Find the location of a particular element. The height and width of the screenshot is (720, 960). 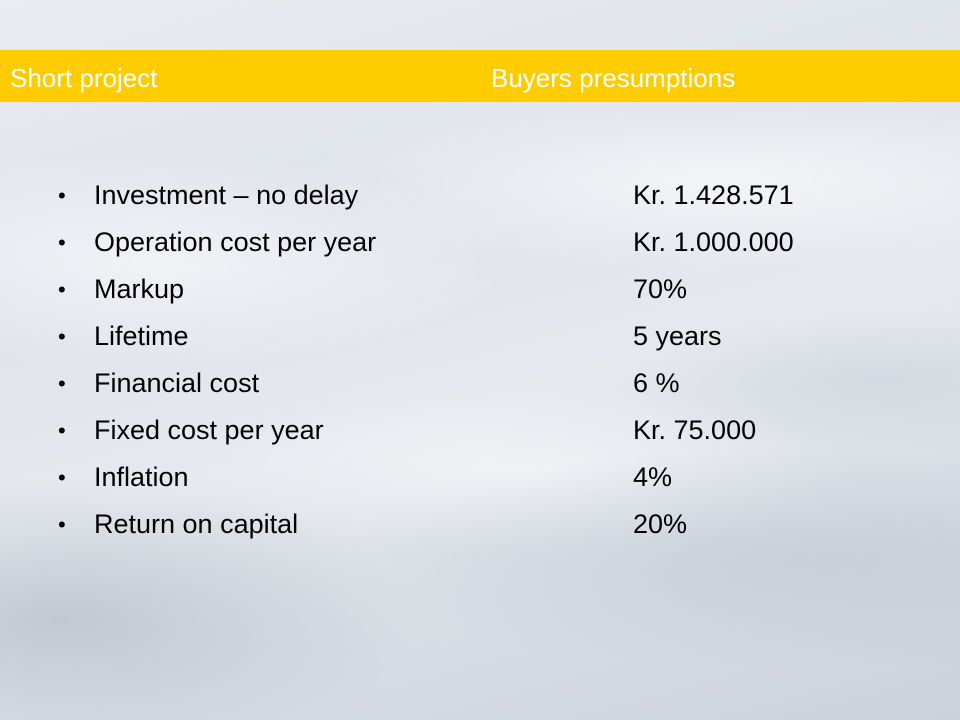

item-label: Investment – no delay is located at coordinates (226, 195).